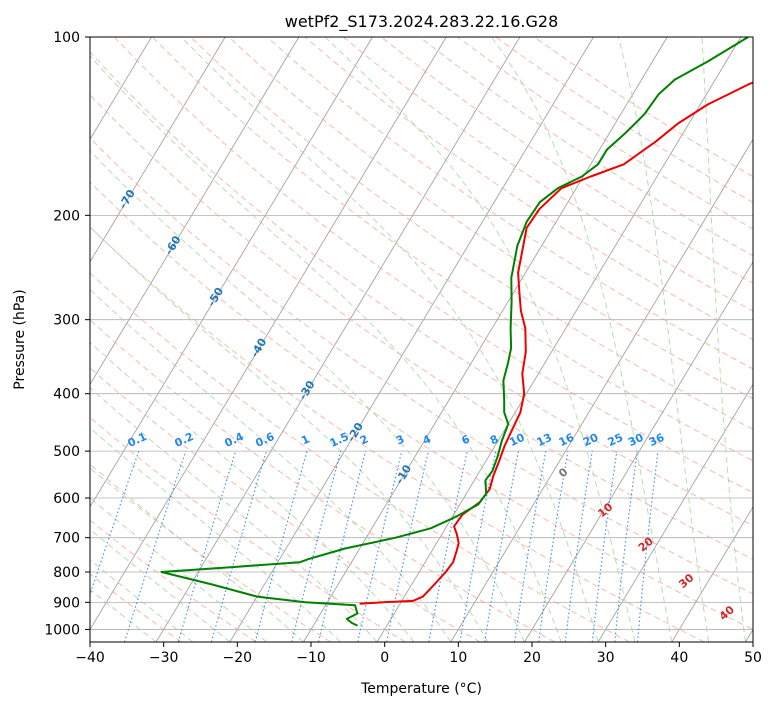 This screenshot has height=712, width=775. What do you see at coordinates (311, 658) in the screenshot?
I see `x-tick-label: −10` at bounding box center [311, 658].